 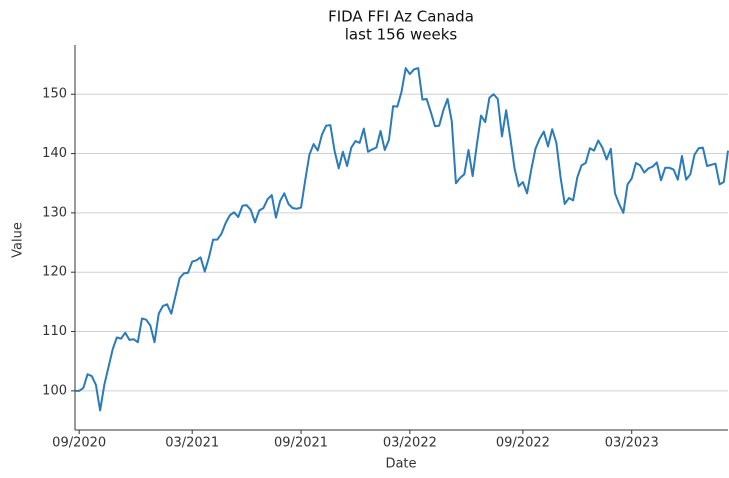 I want to click on x-tick-label: 03/2021, so click(x=192, y=443).